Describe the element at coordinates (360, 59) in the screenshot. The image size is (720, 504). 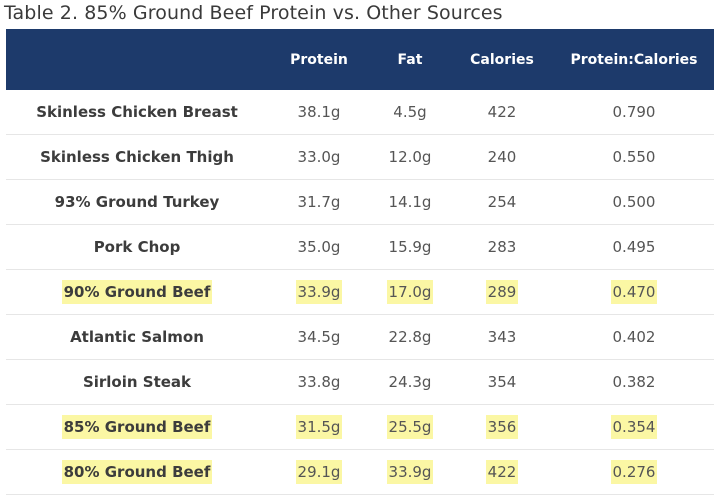
I see `table-header-row: Protein Fat Calories Protein:Calories` at that location.